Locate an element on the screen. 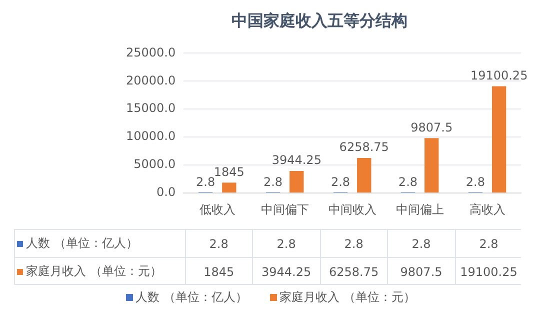 The height and width of the screenshot is (322, 541). data-label: 3944.25 is located at coordinates (286, 271).